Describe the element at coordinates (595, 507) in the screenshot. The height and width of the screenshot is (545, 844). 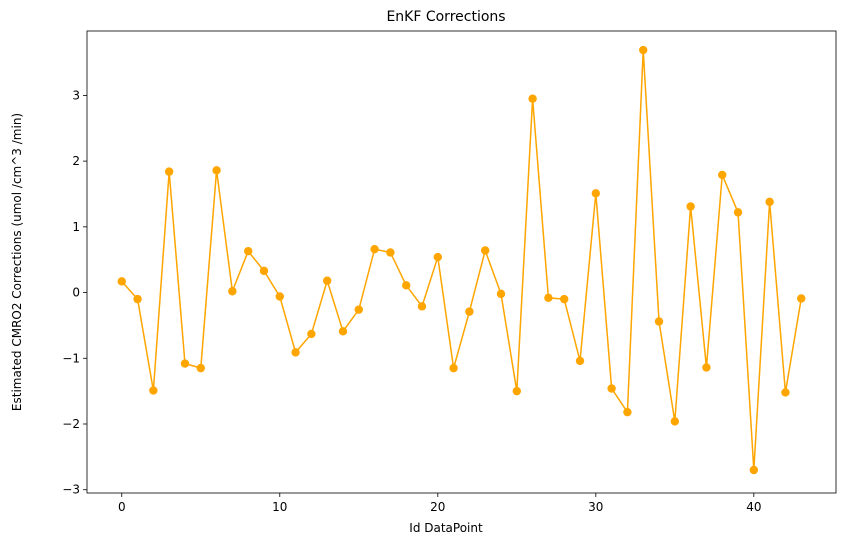
I see `x-tick-label: 30` at that location.